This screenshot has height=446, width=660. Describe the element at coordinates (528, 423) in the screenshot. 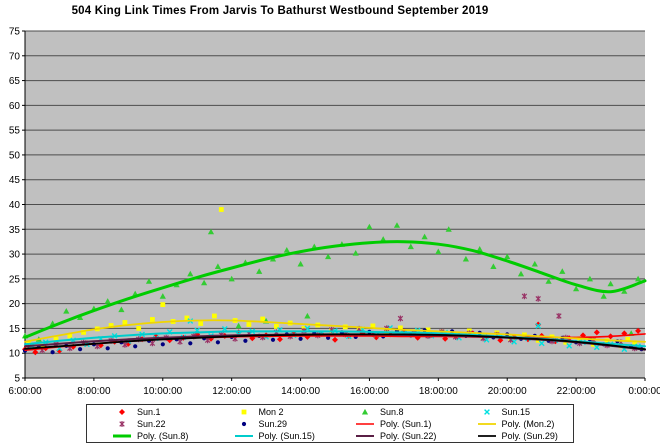

I see `legend-item-label: Poly. (Mon.2)` at that location.